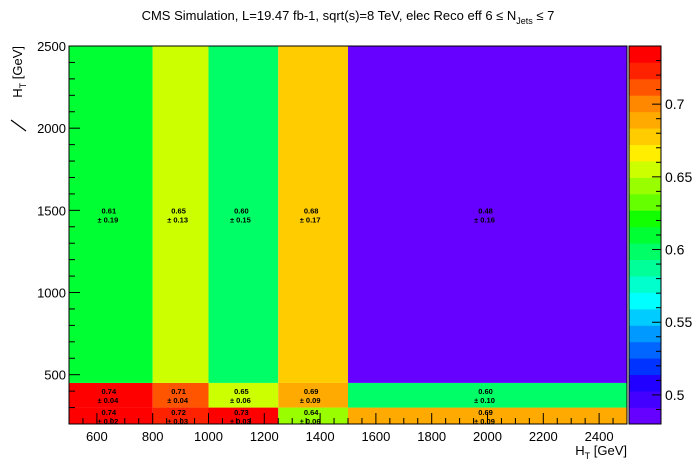 This screenshot has width=696, height=472. What do you see at coordinates (18, 125) in the screenshot?
I see `y-axis-label-slash` at bounding box center [18, 125].